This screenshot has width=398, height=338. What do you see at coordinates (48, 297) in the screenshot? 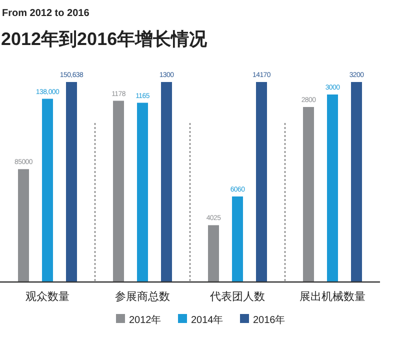
I see `x-tick-label: 观众数量` at bounding box center [48, 297].